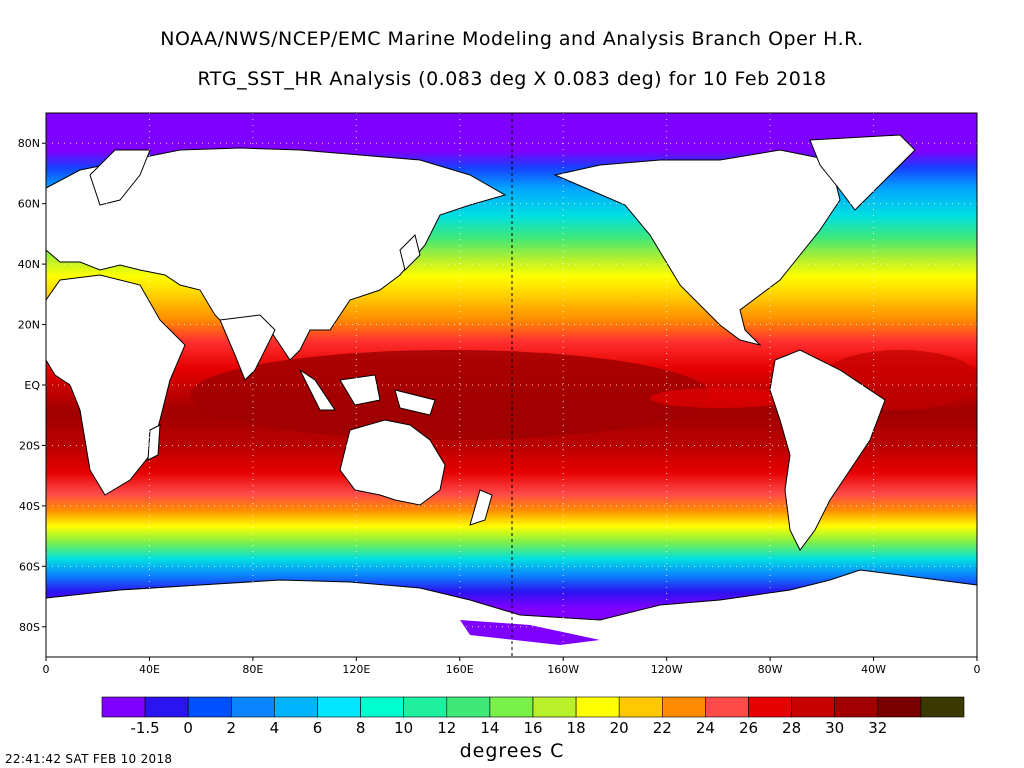 Image resolution: width=1024 pixels, height=768 pixels. What do you see at coordinates (530, 632) in the screenshot?
I see `ross-sea-ice` at bounding box center [530, 632].